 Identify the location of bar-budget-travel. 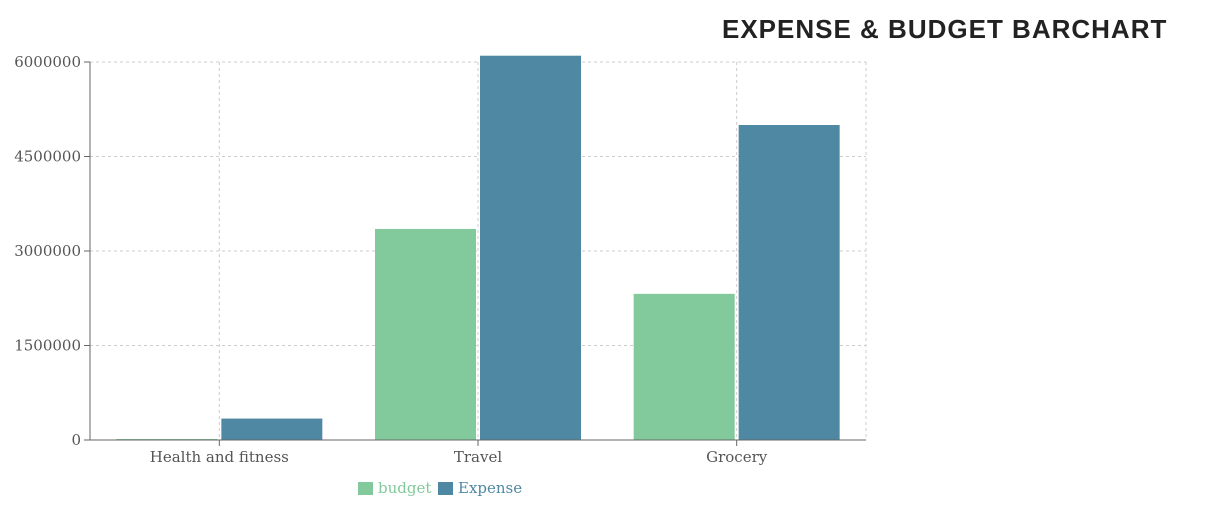
(425, 334).